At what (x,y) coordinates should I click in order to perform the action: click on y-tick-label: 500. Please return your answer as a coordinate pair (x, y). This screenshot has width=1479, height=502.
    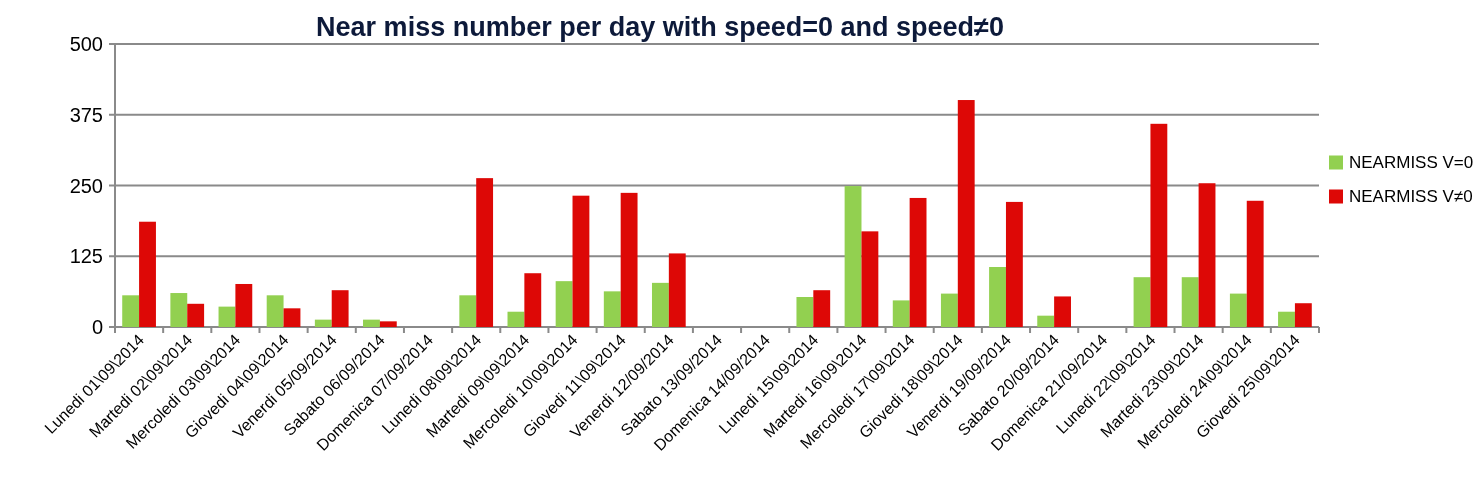
    Looking at the image, I should click on (86, 44).